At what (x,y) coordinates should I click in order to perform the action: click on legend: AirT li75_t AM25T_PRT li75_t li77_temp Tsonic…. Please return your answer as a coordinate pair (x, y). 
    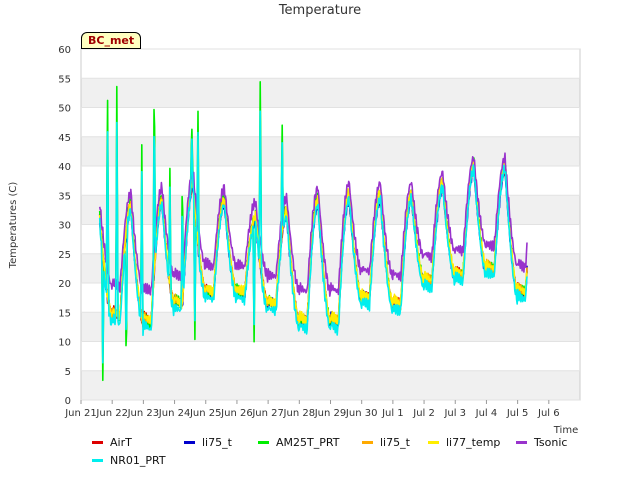
    Looking at the image, I should click on (358, 454).